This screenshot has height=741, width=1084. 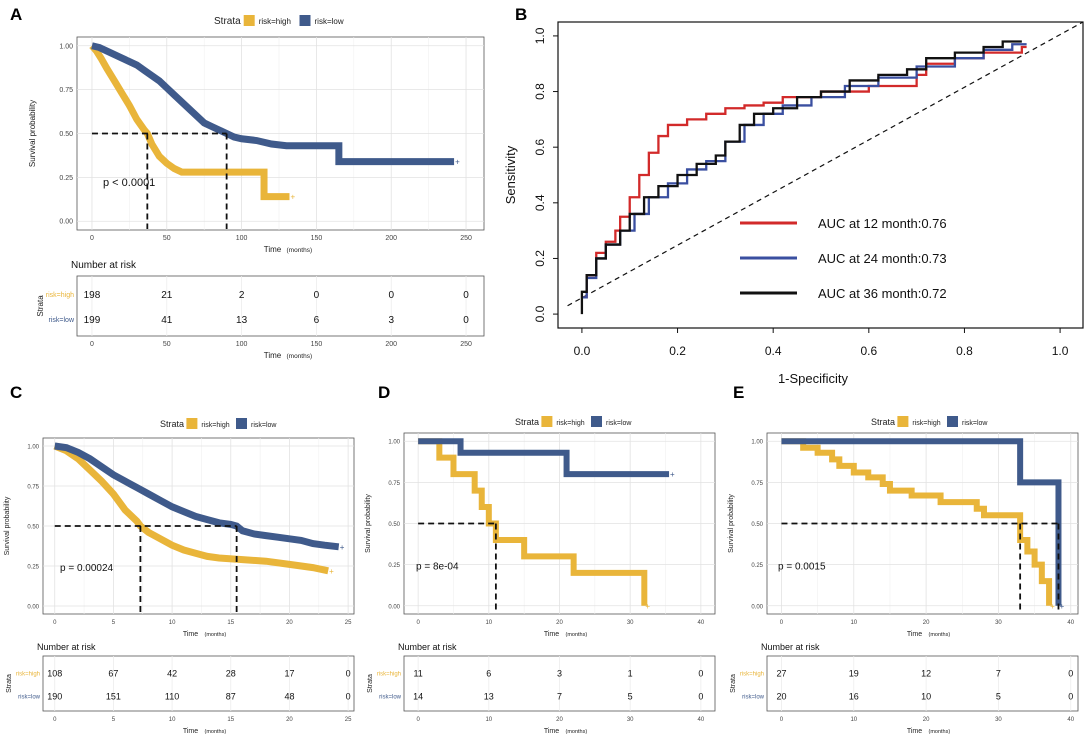 What do you see at coordinates (167, 238) in the screenshot?
I see `x-tick-label: 50` at bounding box center [167, 238].